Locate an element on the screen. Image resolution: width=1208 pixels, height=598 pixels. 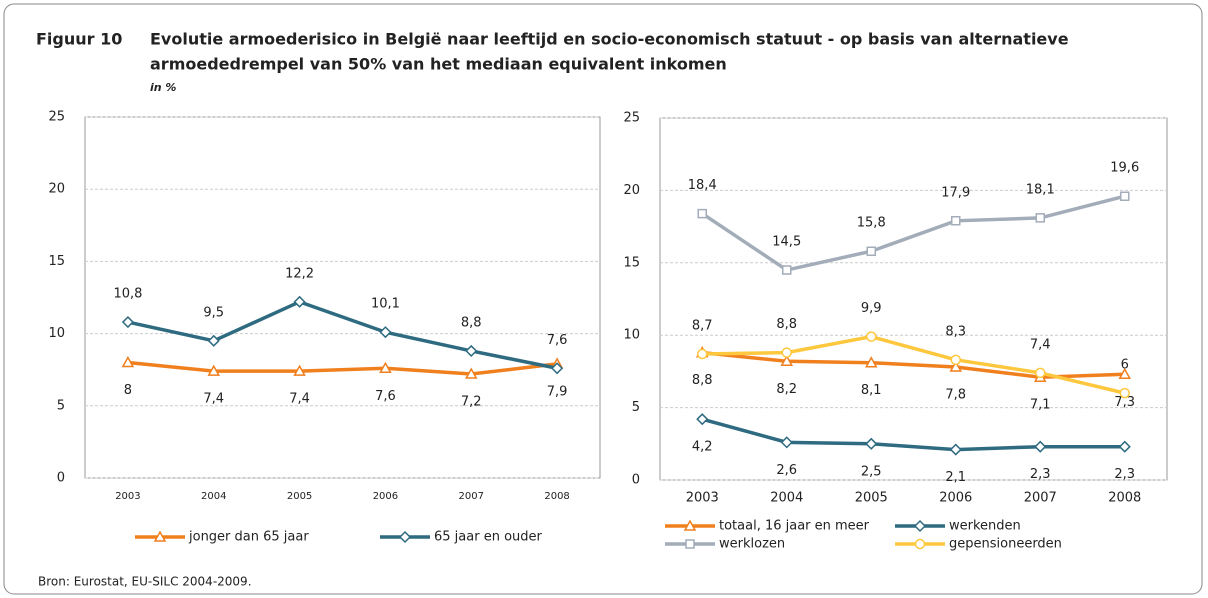
y-tick-label: 20 is located at coordinates (631, 190).